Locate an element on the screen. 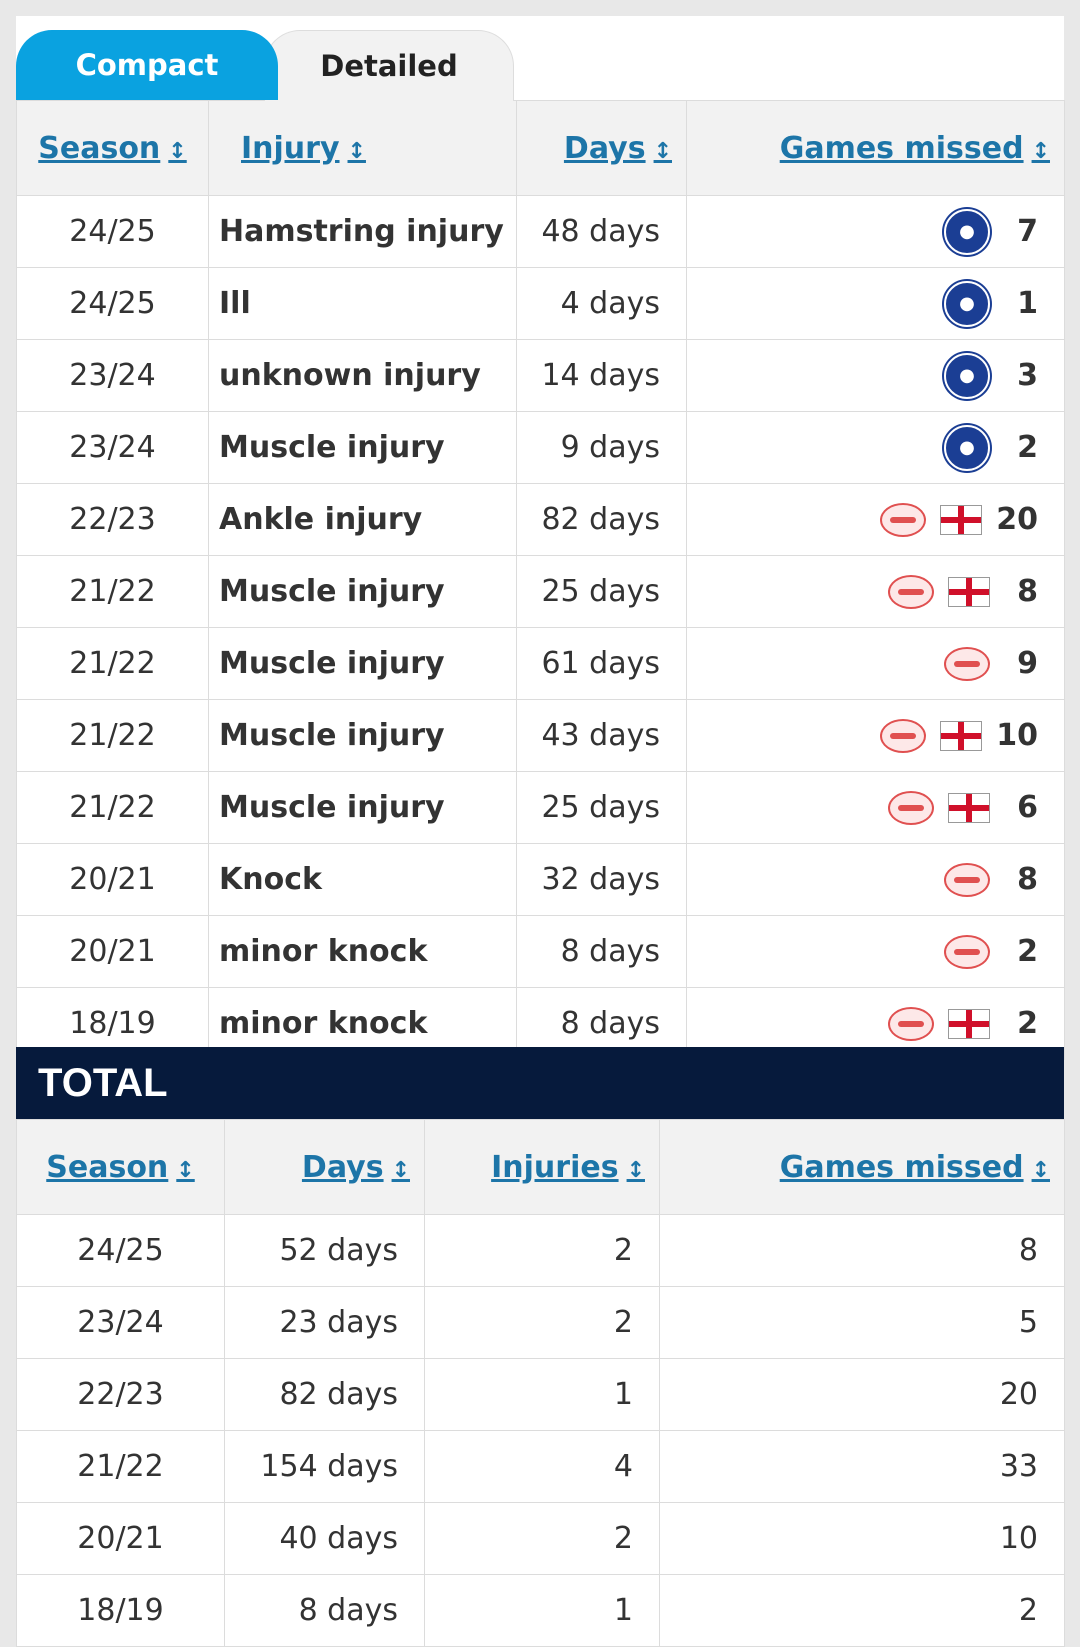  sort-days-header: Days ↕ is located at coordinates (601, 148).